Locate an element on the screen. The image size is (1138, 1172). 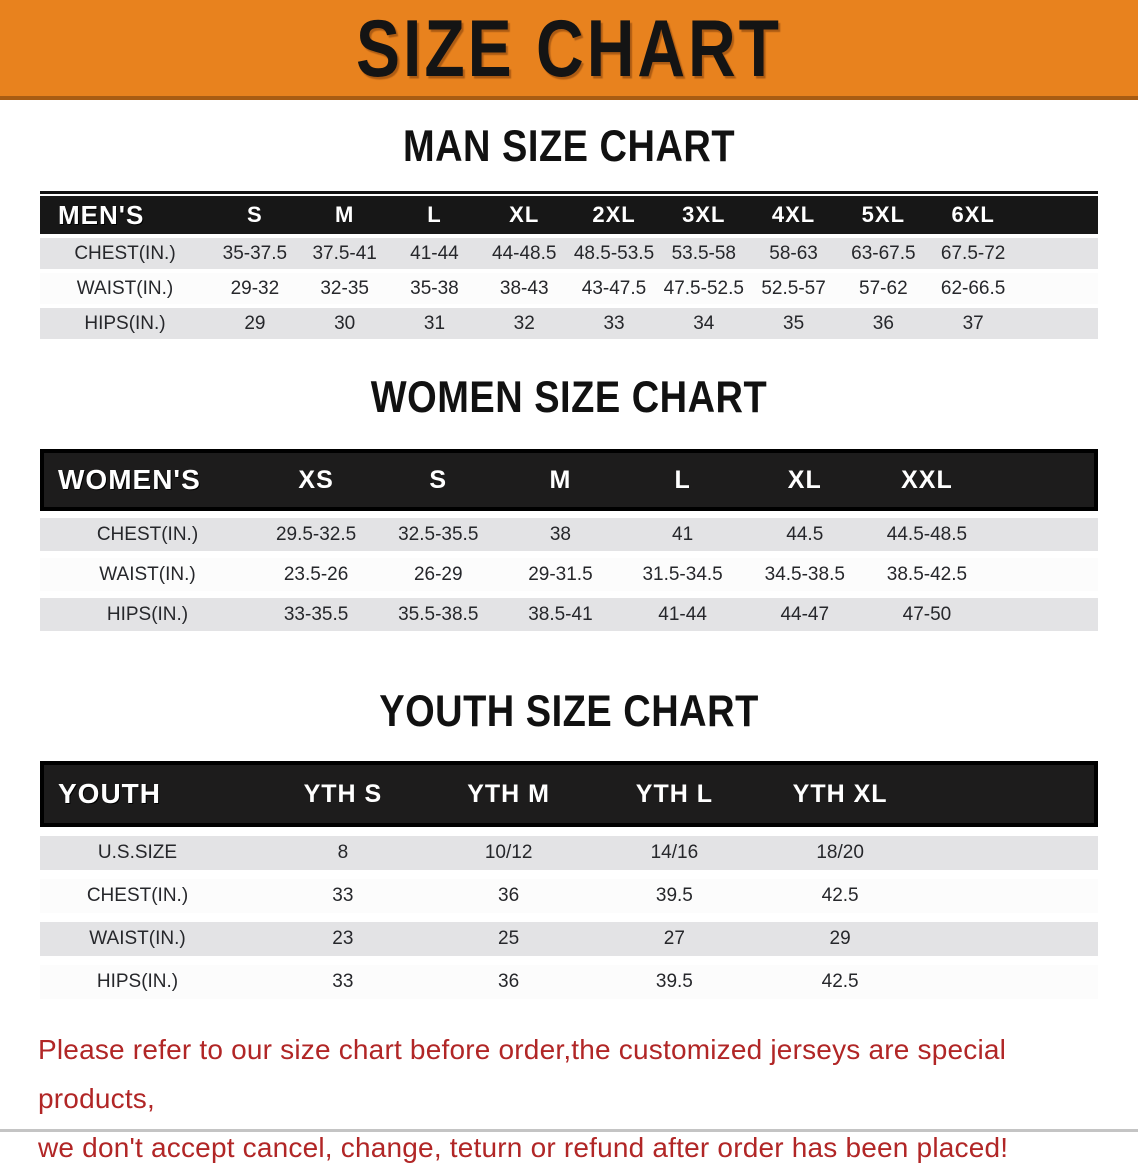
size-column-header: YTH S is located at coordinates (343, 793).